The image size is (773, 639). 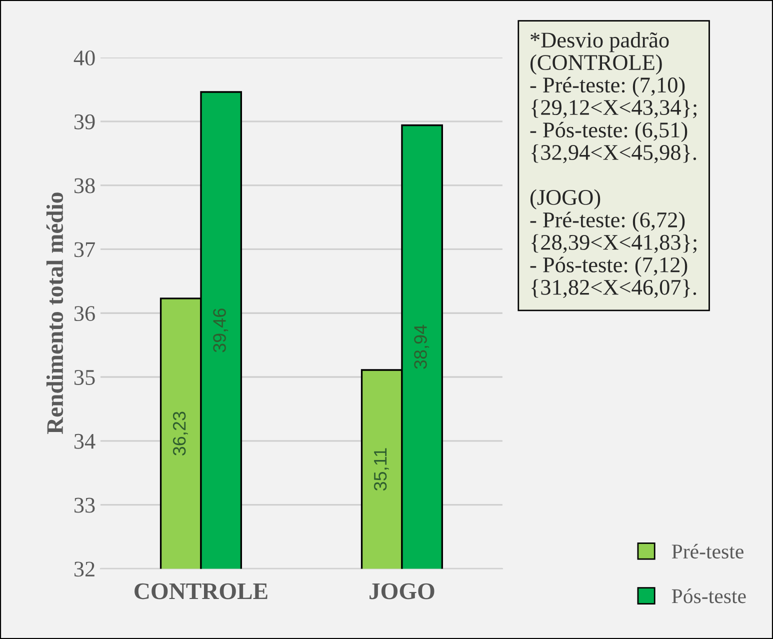 I want to click on y-tick-label: 32, so click(x=84, y=569).